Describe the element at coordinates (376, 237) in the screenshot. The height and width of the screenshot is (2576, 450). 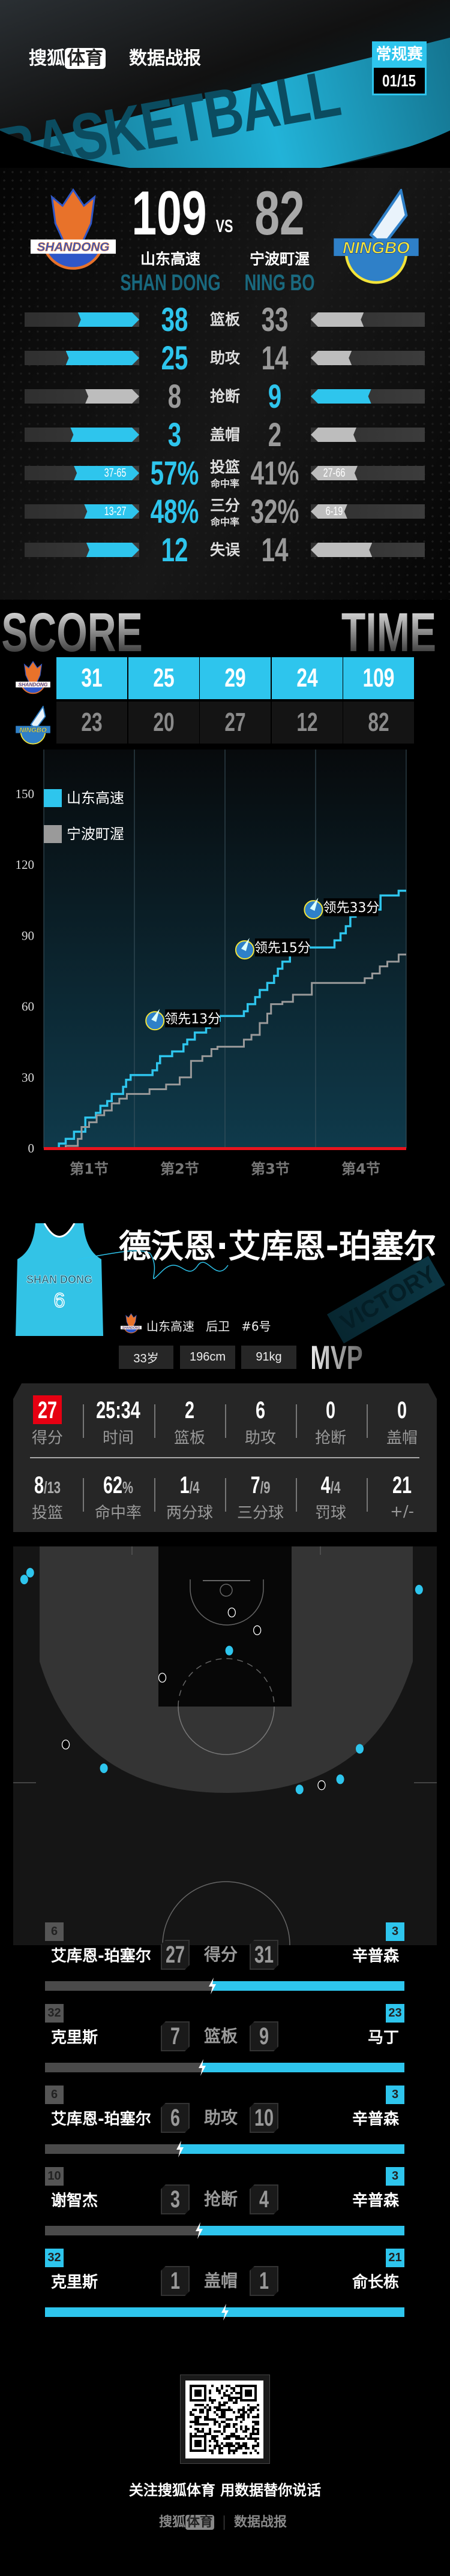
I see `away-team-logo: NINGBO` at that location.